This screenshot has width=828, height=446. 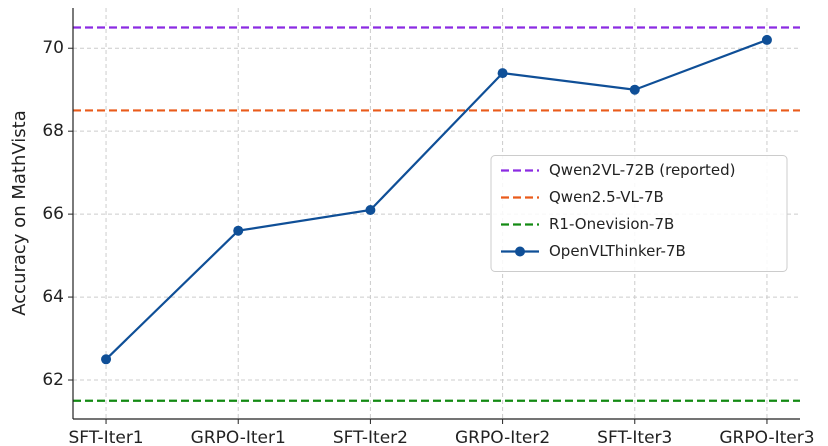 I want to click on y-tick-label: 64, so click(x=53, y=297).